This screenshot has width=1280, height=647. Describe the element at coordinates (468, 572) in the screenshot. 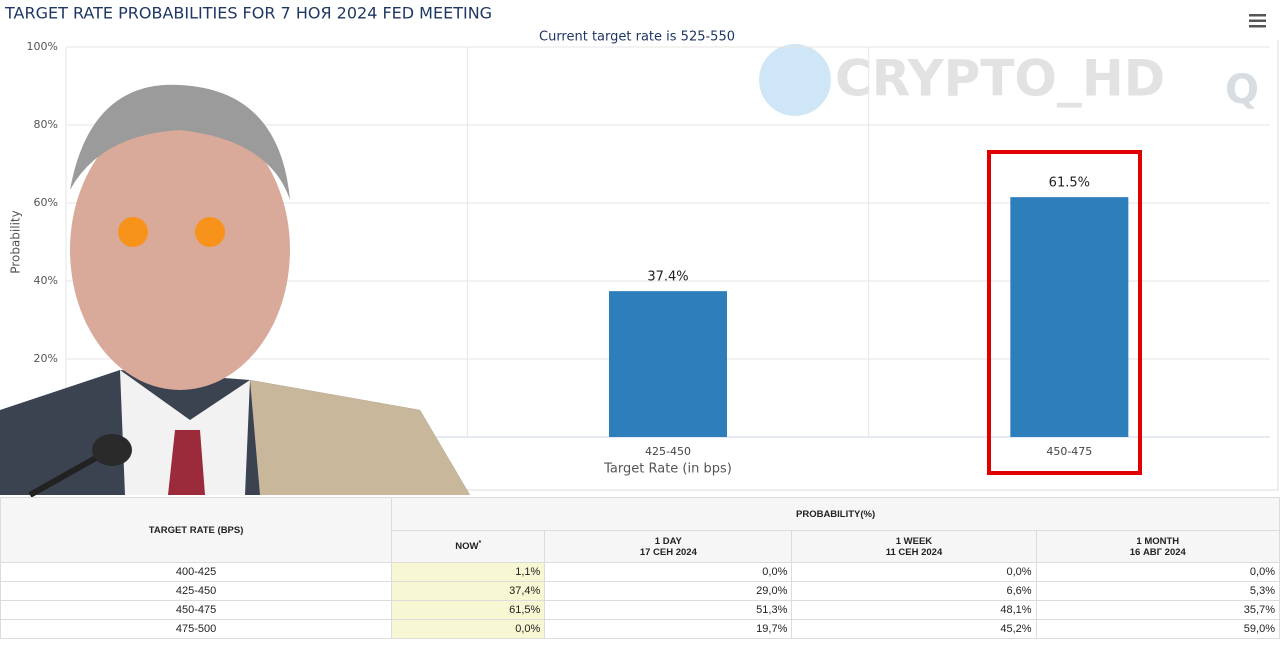

I see `table-cell: 1,1%` at that location.